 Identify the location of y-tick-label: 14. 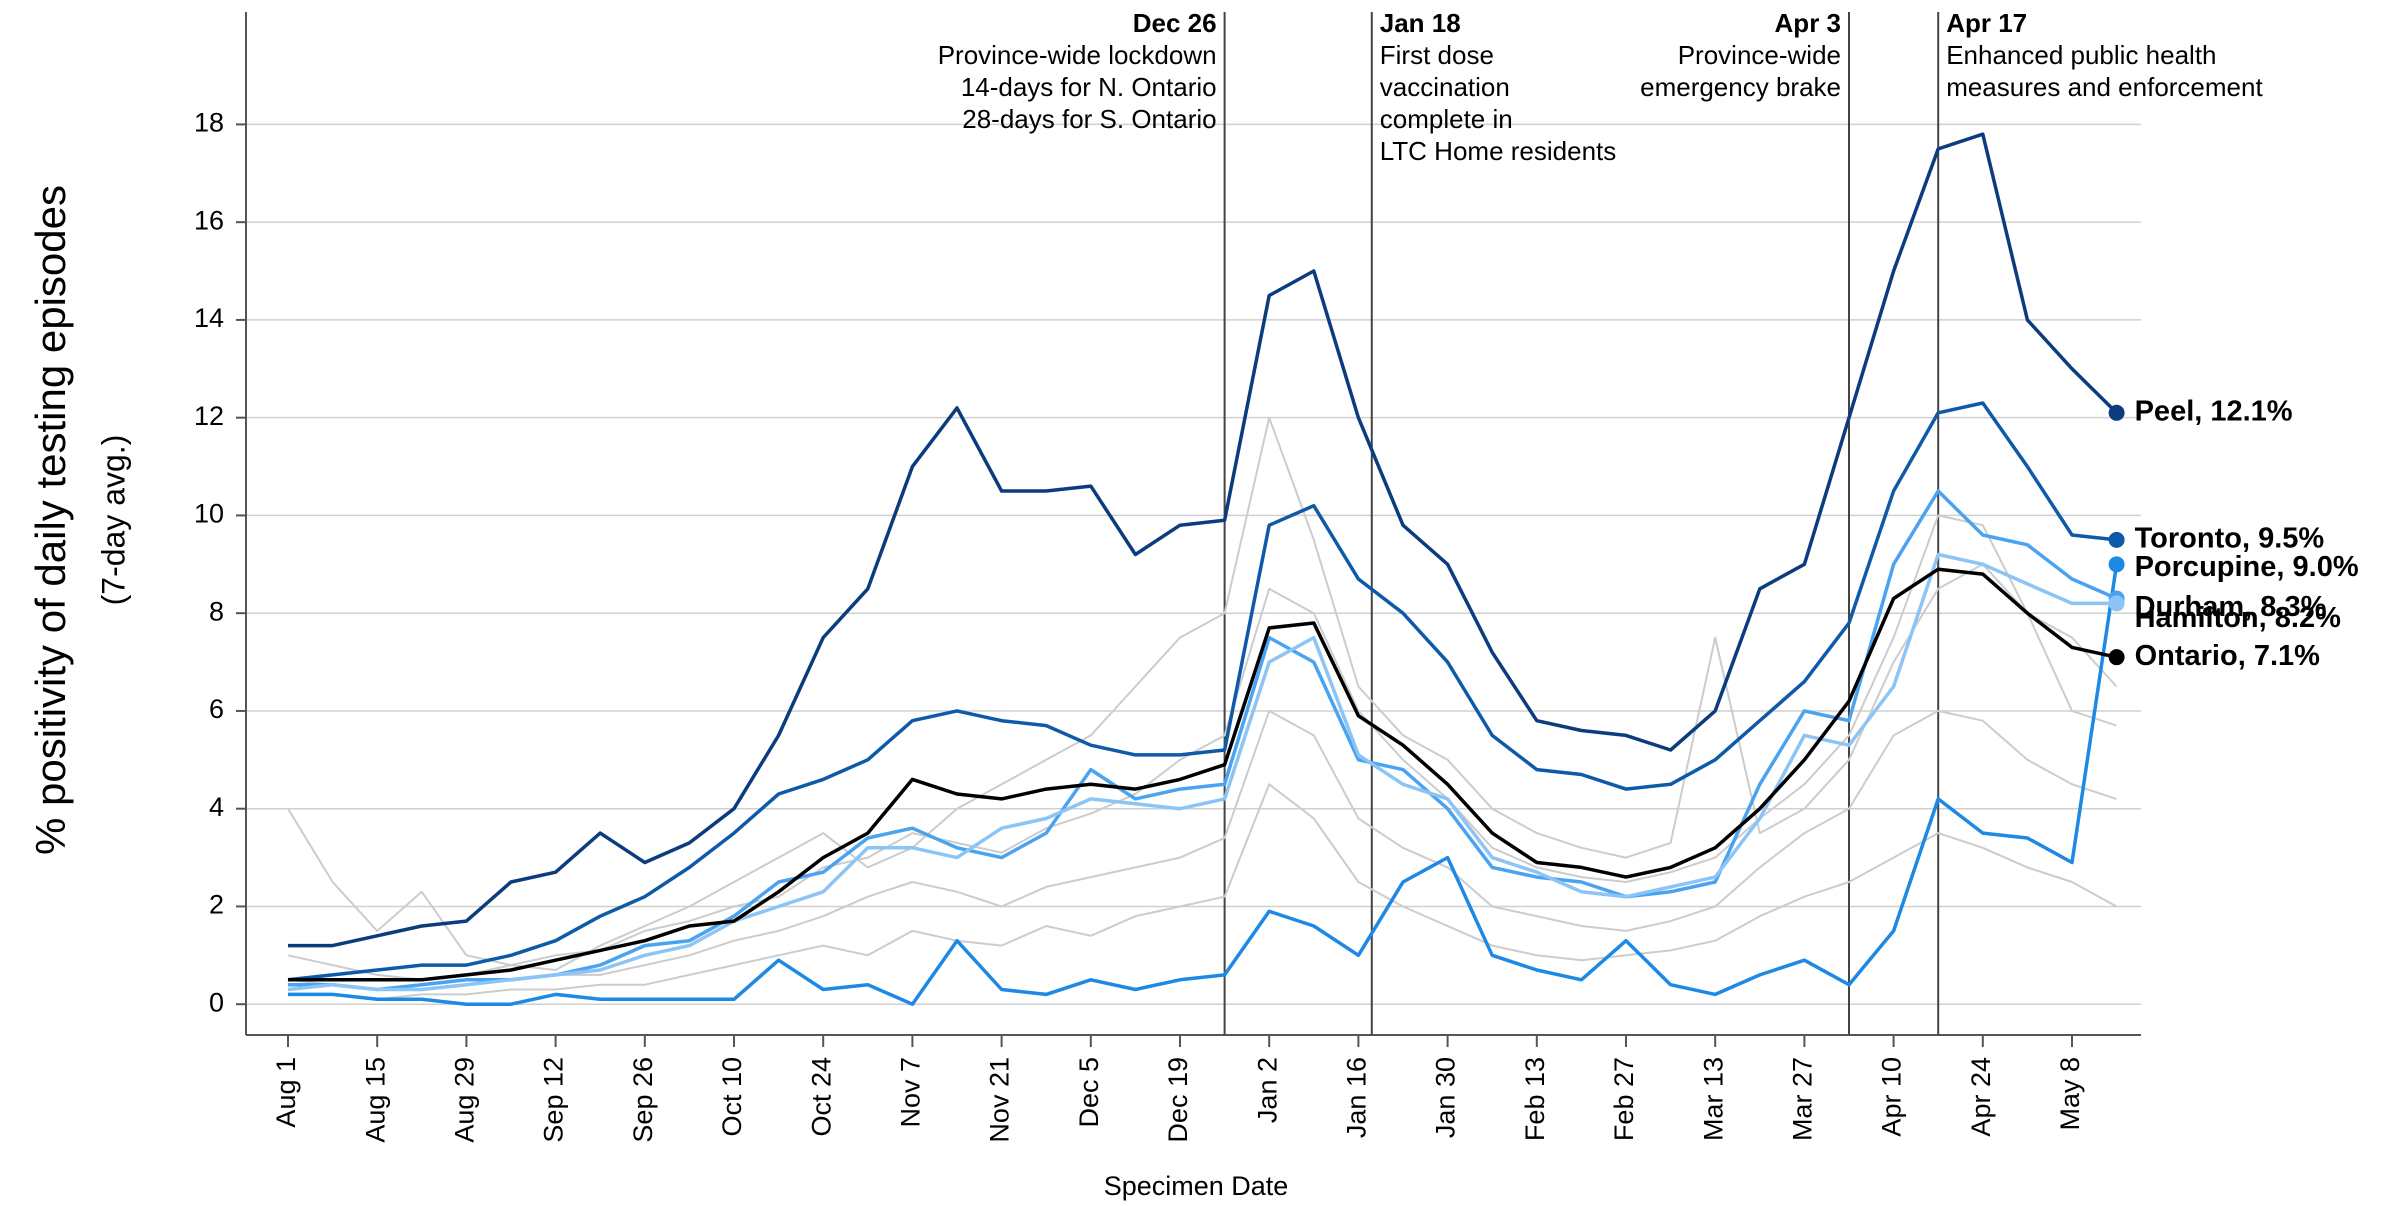
(209, 318).